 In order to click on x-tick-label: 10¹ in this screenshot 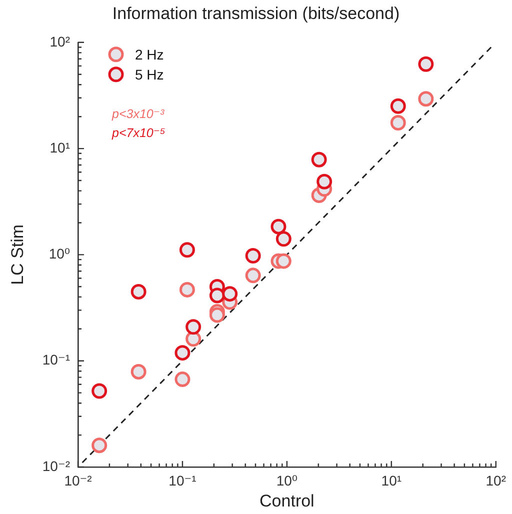, I will do `click(391, 480)`.